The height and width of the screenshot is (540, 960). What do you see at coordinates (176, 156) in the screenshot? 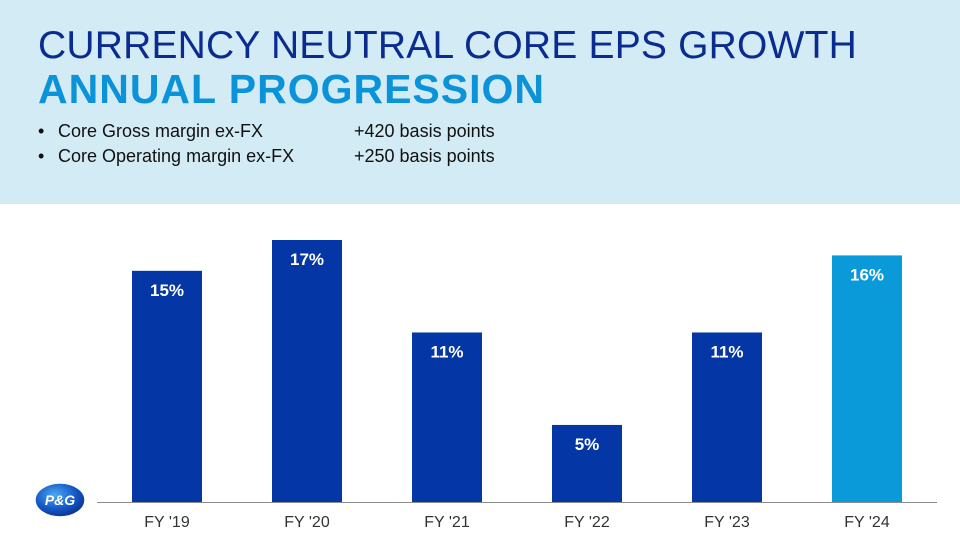
I see `bullet-label: Core Operating margin ex-FX` at bounding box center [176, 156].